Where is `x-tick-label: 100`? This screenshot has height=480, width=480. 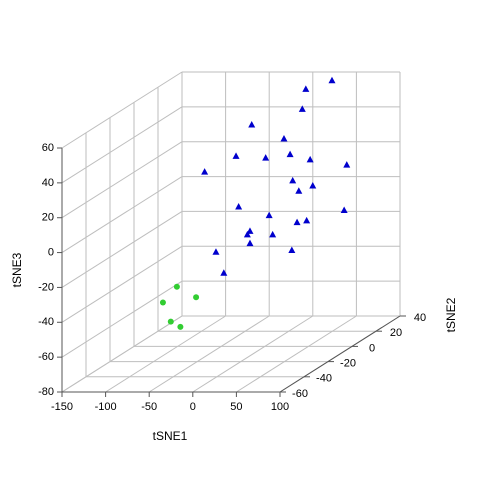
x-tick-label: 100 is located at coordinates (280, 407).